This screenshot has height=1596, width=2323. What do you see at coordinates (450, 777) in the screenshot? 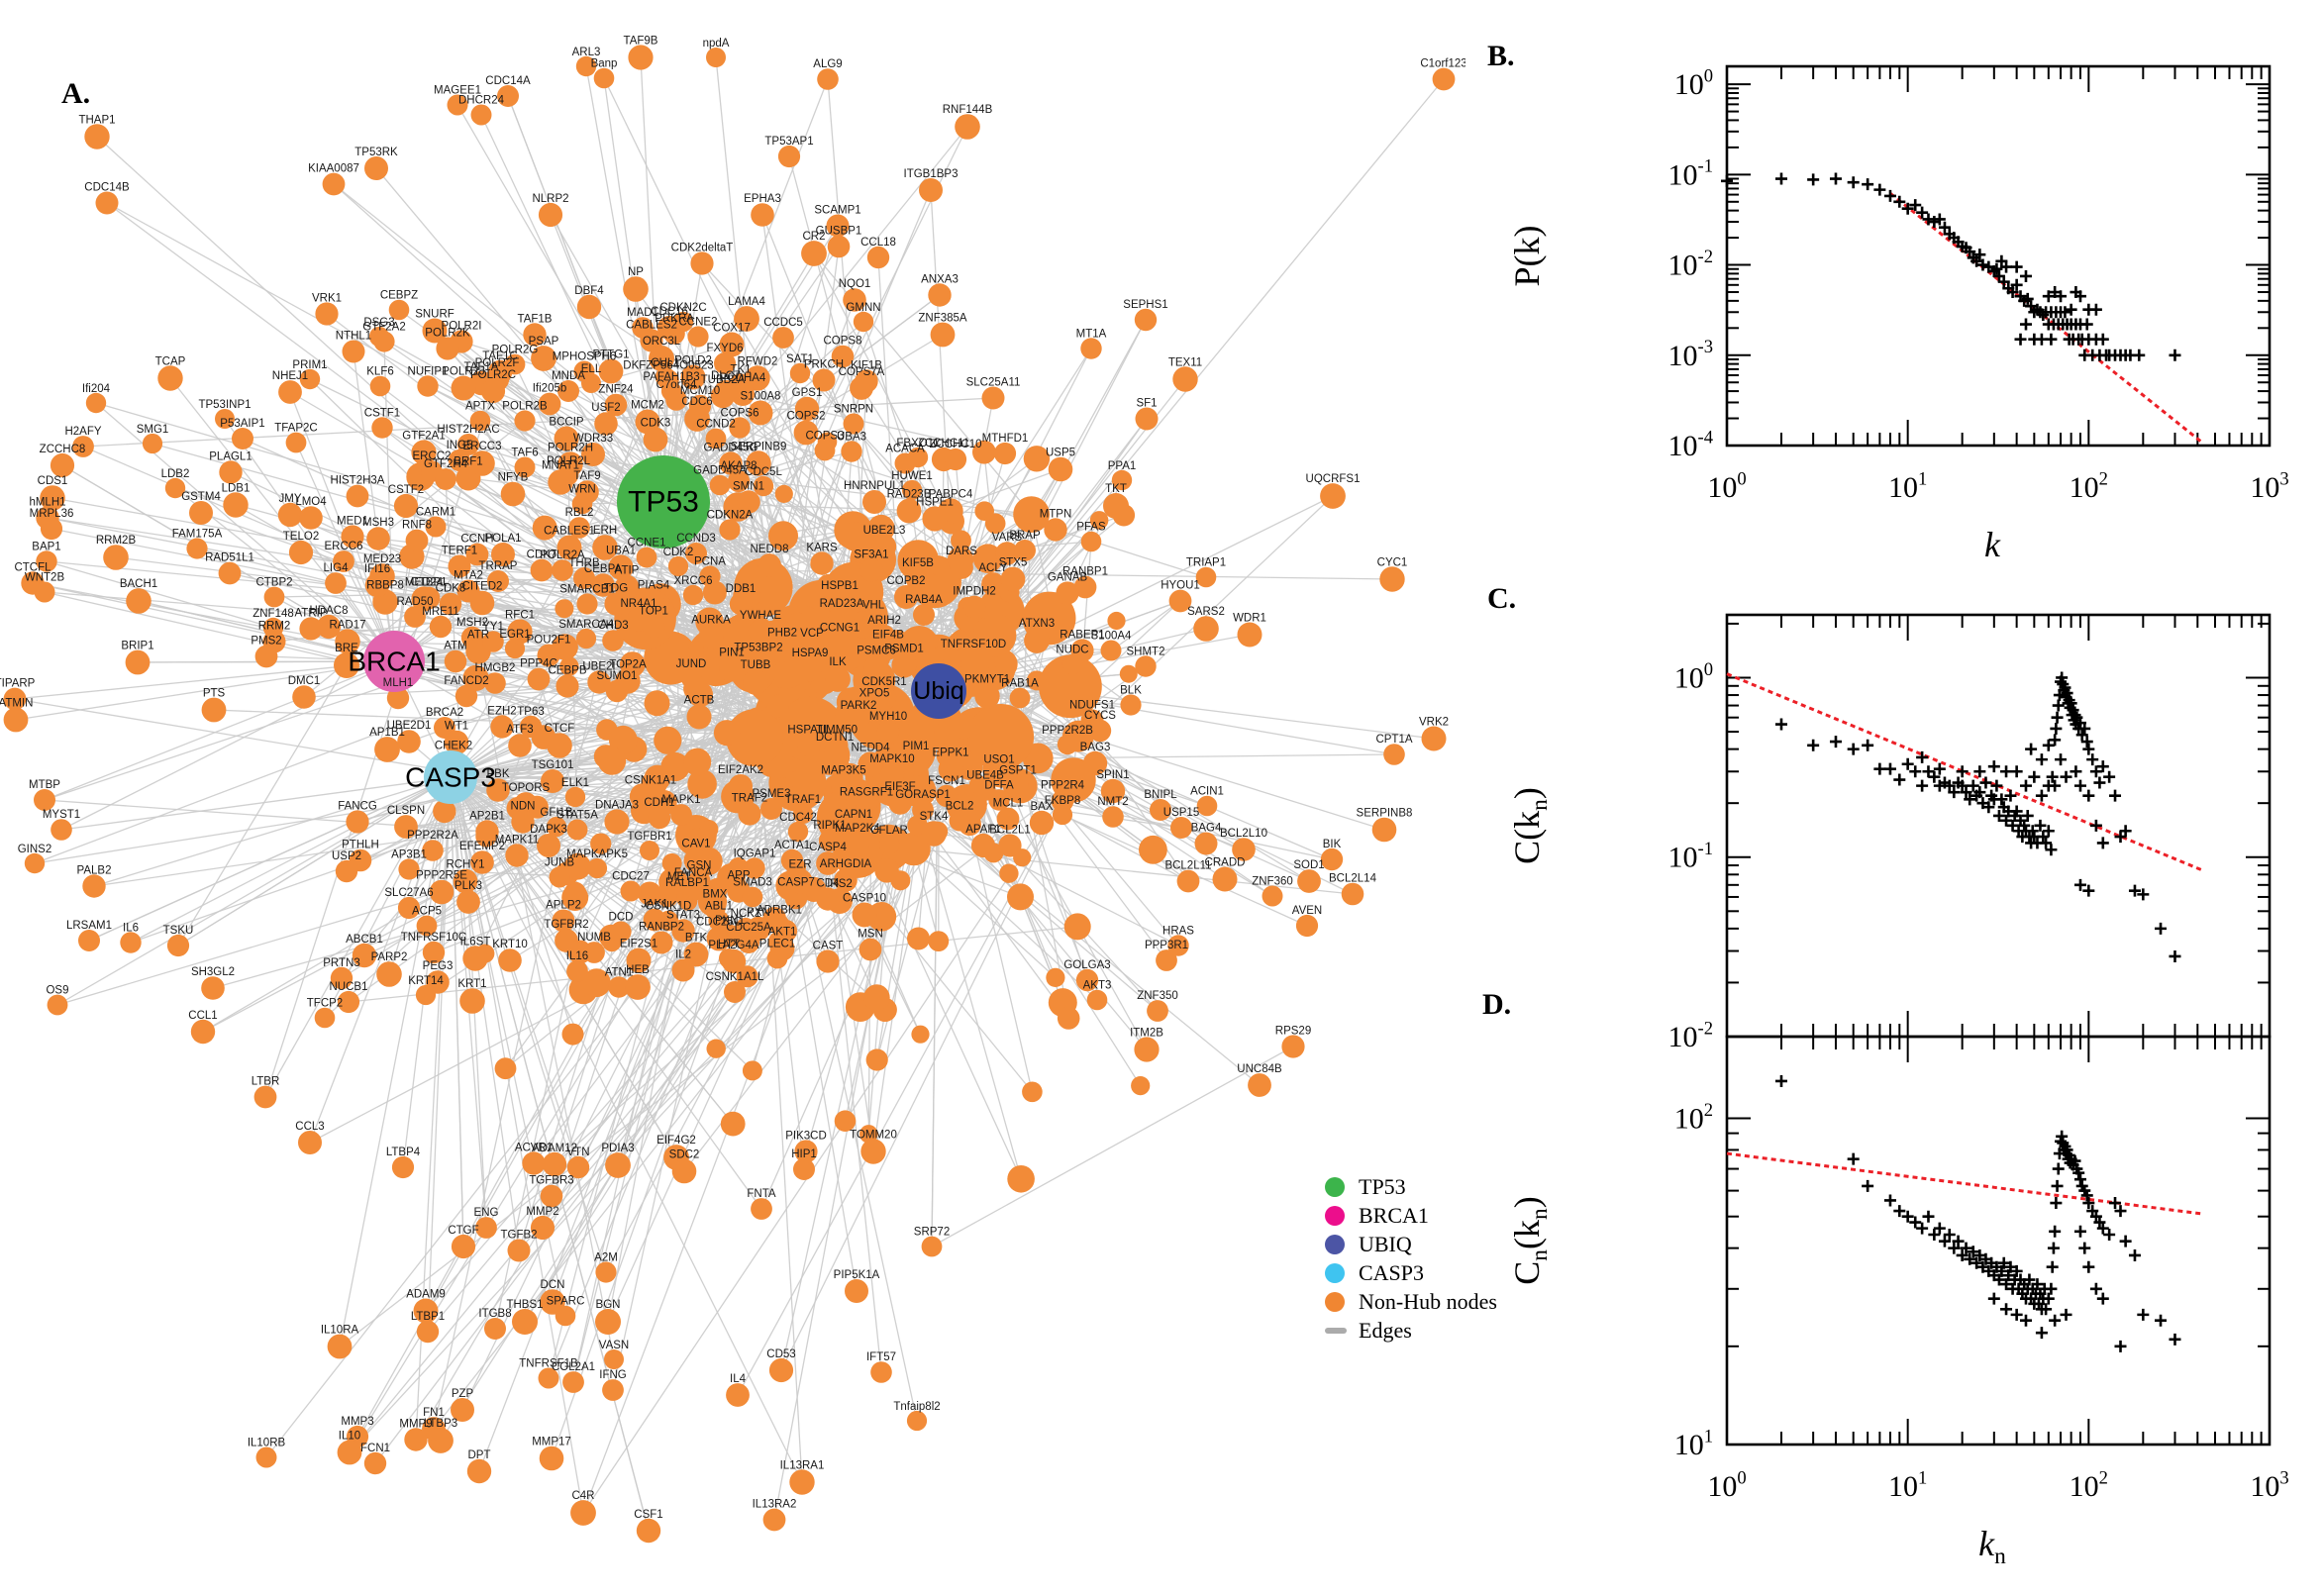
I see `hub-label-casp3: CASP3` at bounding box center [450, 777].